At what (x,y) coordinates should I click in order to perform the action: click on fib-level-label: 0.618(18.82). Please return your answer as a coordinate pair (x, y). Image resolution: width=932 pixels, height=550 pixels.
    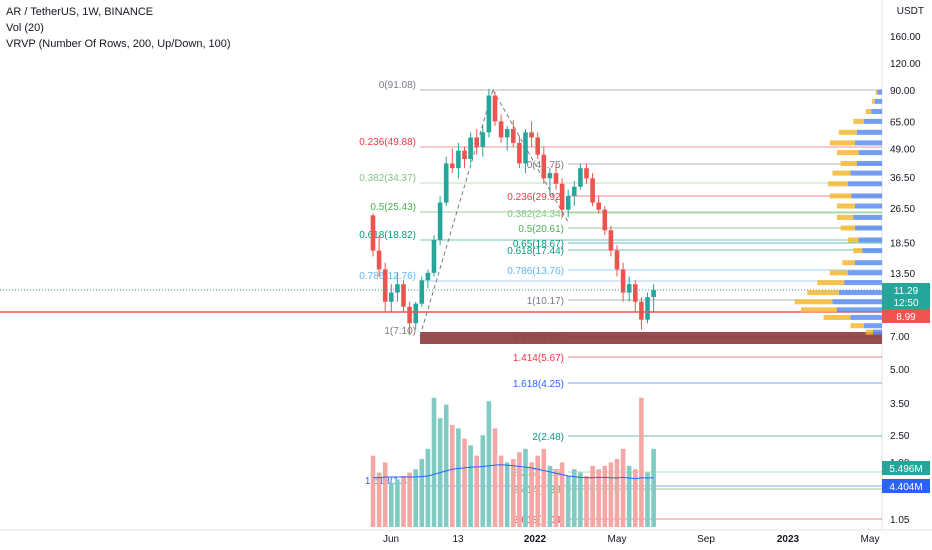
    Looking at the image, I should click on (387, 235).